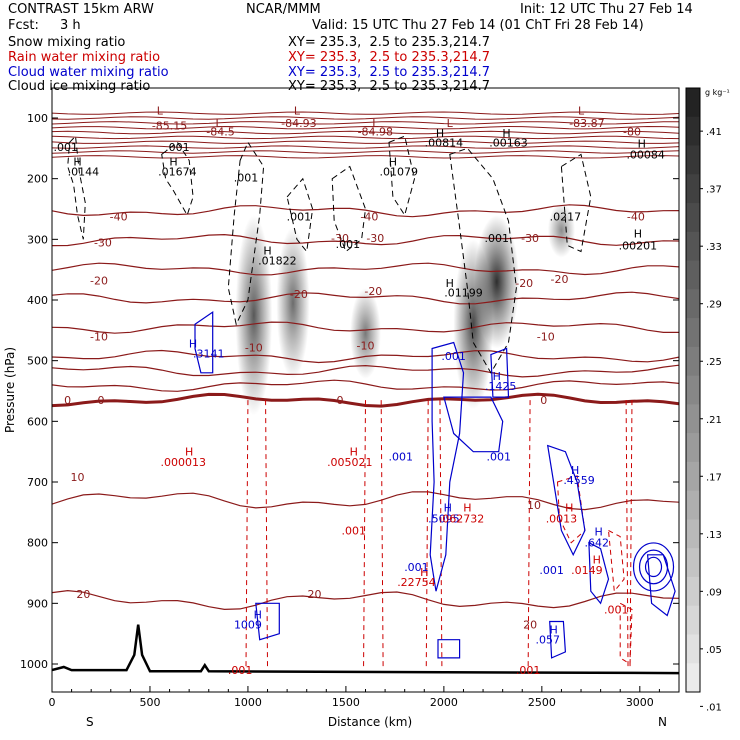 The width and height of the screenshot is (740, 740). I want to click on maximum-value-label-9: .3141, so click(209, 353).